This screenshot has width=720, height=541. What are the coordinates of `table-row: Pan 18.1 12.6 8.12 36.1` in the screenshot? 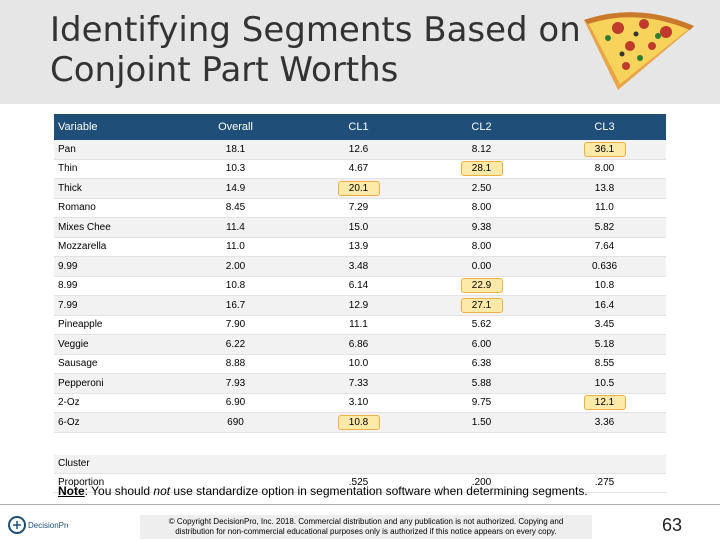 It's located at (360, 150).